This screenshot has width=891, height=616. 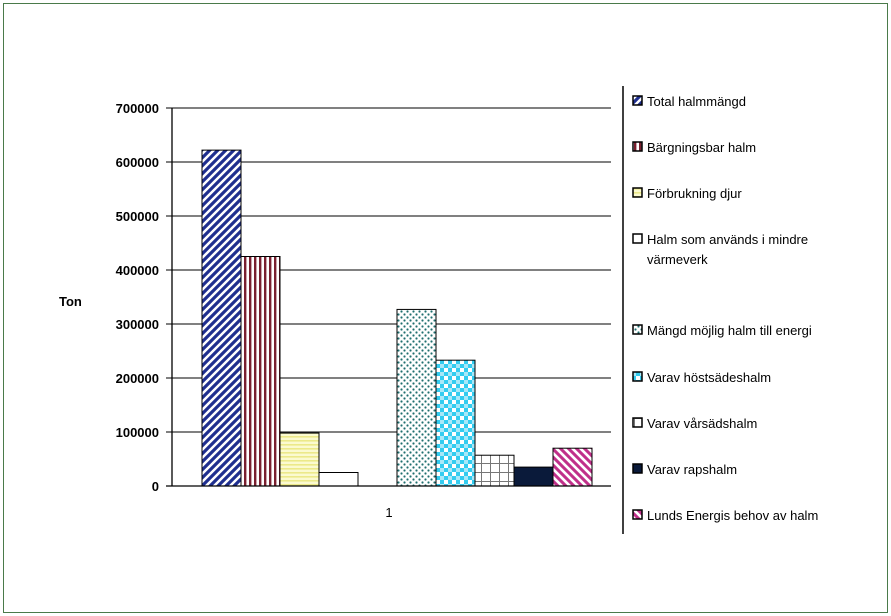 I want to click on legend-label: Varav rapshalm, so click(x=692, y=469).